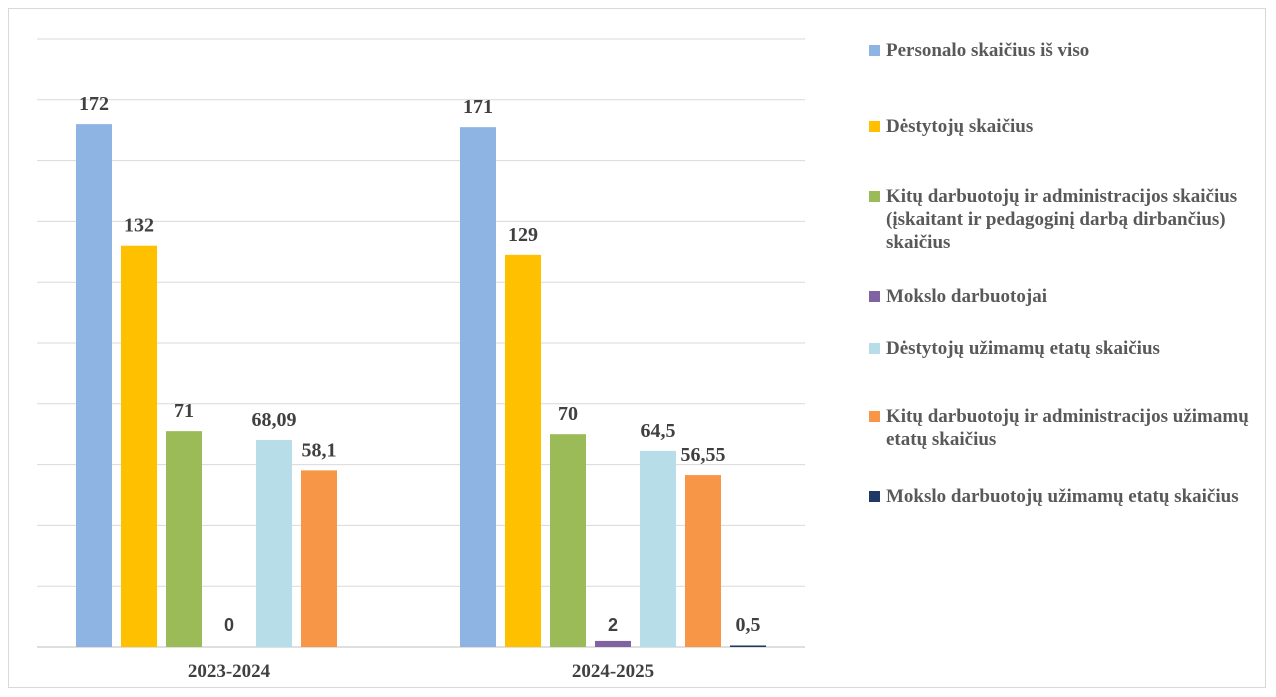 This screenshot has height=697, width=1276. I want to click on legend-item: Dėstytojų užimamų etatų skaičius, so click(1062, 348).